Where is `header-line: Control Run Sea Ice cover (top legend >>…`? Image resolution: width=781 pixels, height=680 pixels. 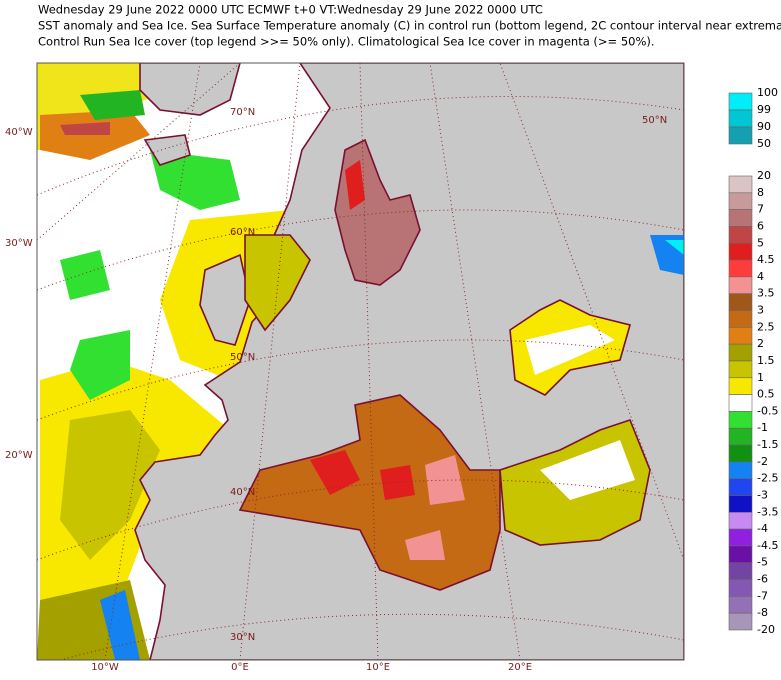
header-line: Control Run Sea Ice cover (top legend >>… is located at coordinates (346, 42).